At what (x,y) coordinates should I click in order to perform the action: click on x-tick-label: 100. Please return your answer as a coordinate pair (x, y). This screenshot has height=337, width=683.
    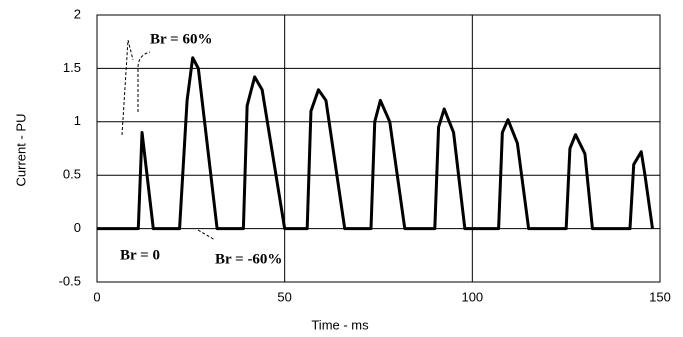
    Looking at the image, I should click on (472, 296).